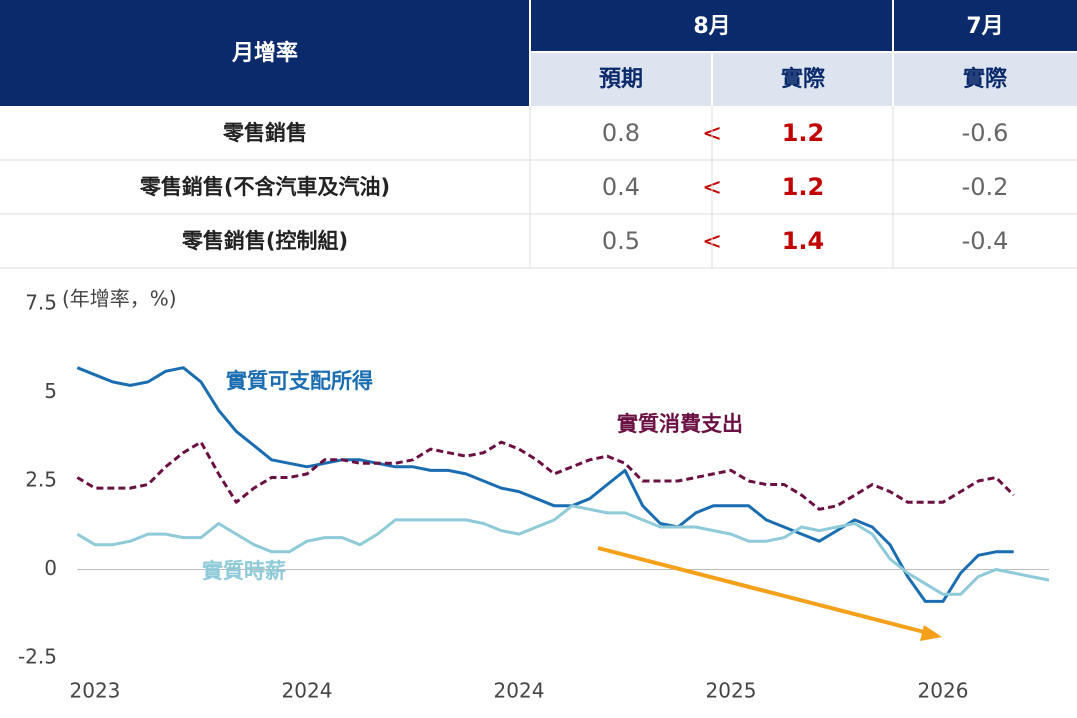  I want to click on cell: -0.6, so click(985, 133).